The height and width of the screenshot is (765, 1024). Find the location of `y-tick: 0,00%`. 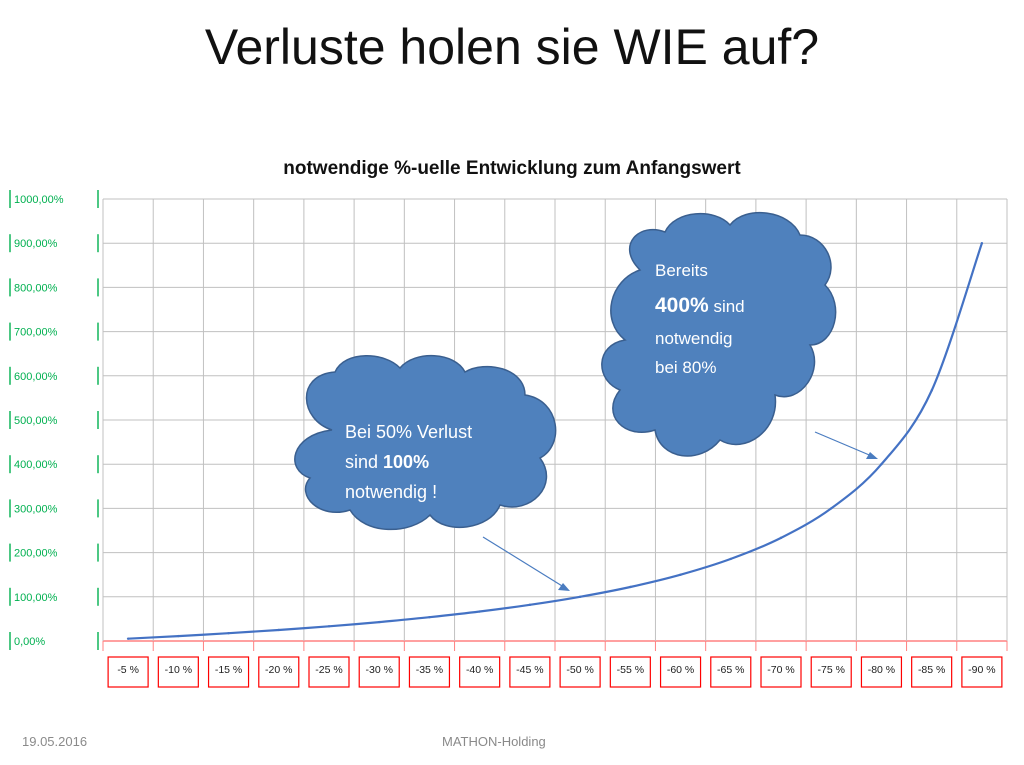

y-tick: 0,00% is located at coordinates (54, 641).